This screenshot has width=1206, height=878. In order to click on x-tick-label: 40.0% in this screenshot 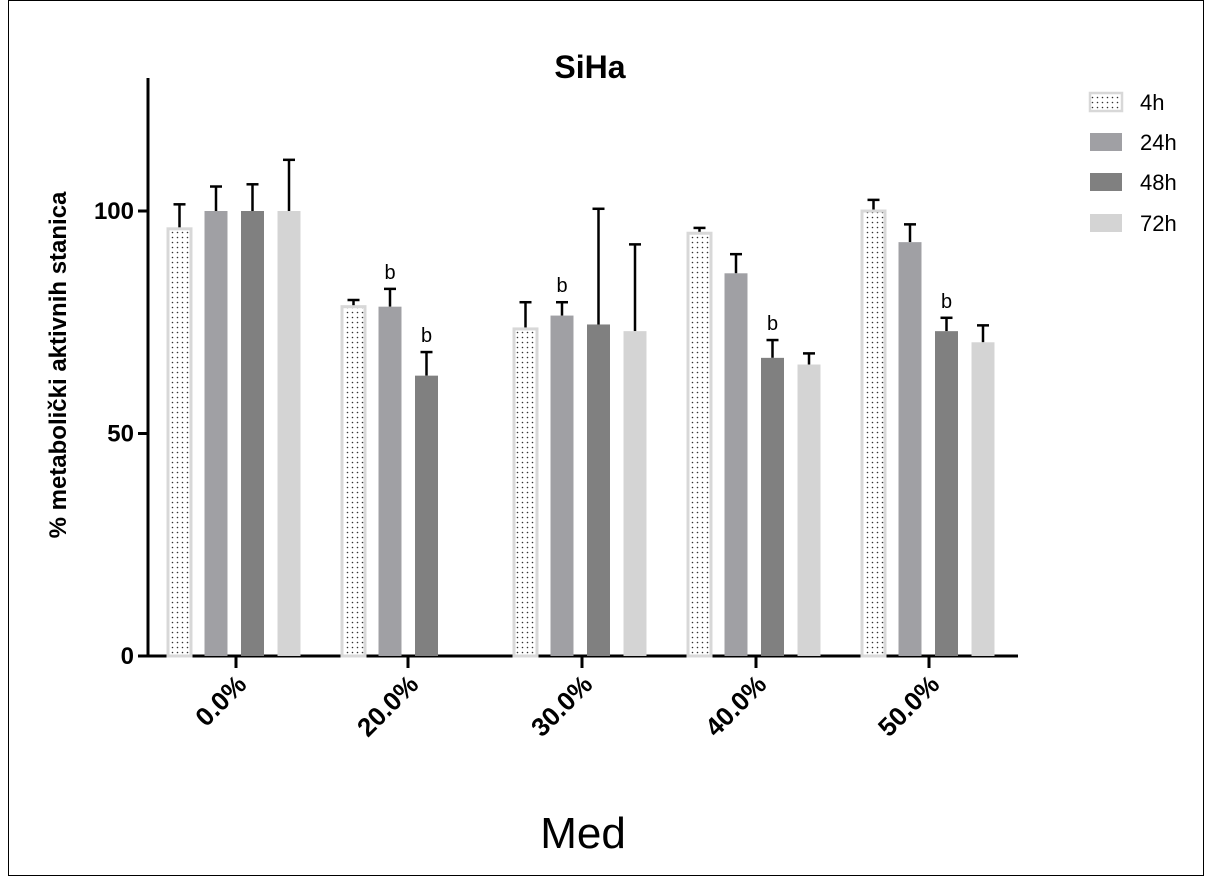, I will do `click(735, 705)`.